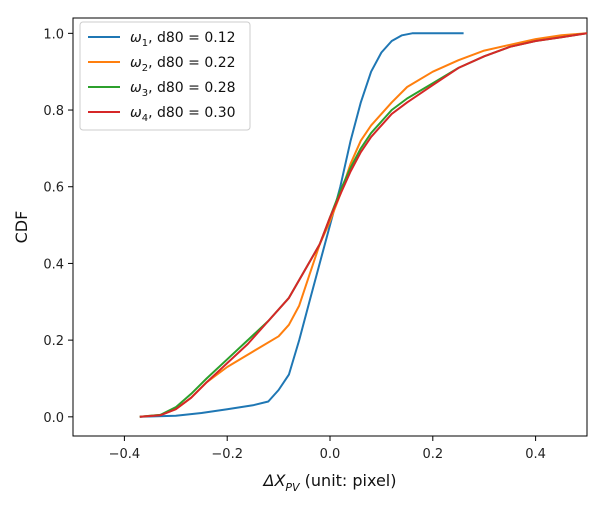  I want to click on x-axis-ticks: −0.4 −0.2 0.0 0.2 0.4, so click(327, 449).